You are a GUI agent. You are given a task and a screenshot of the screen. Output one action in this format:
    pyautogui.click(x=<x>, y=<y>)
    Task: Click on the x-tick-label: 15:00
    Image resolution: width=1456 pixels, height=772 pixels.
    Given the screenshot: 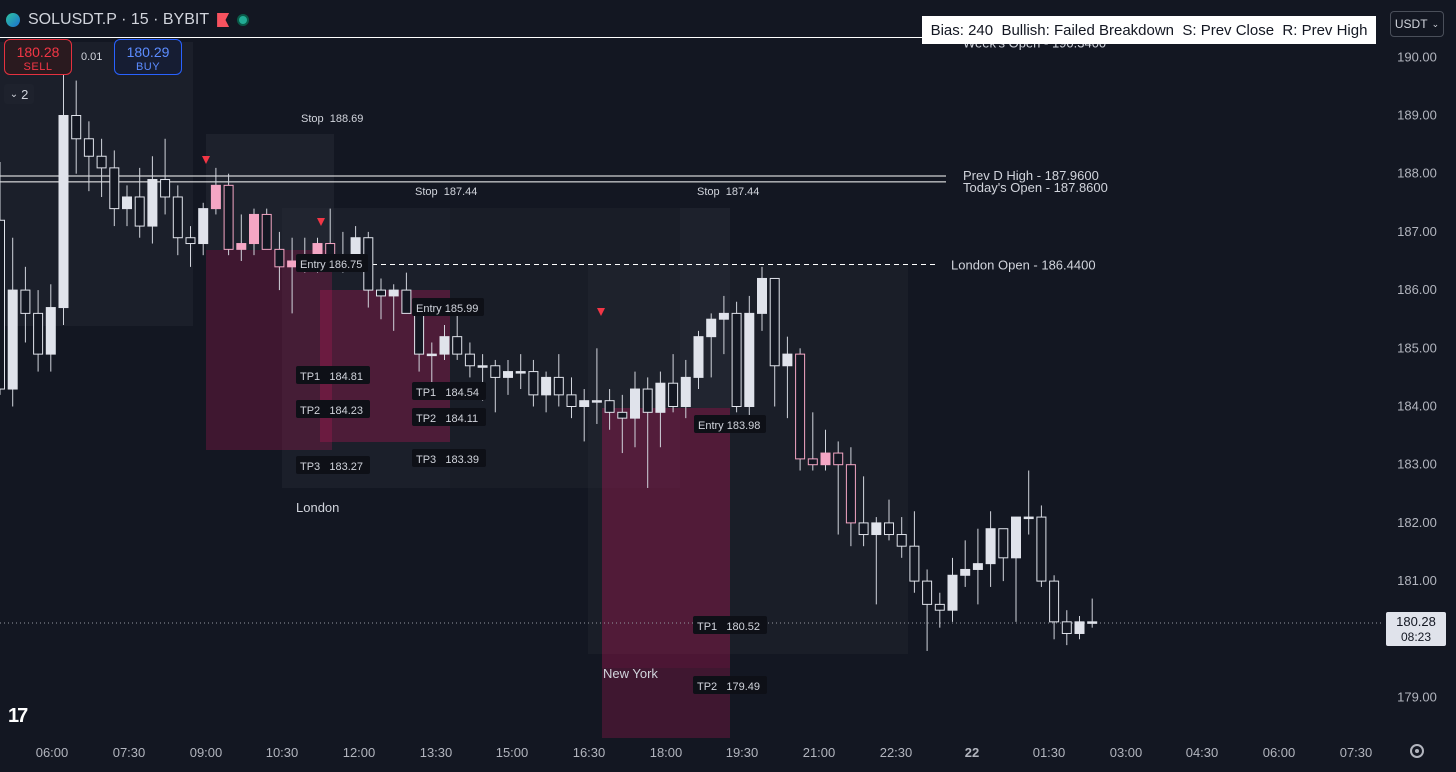 What is the action you would take?
    pyautogui.click(x=512, y=752)
    